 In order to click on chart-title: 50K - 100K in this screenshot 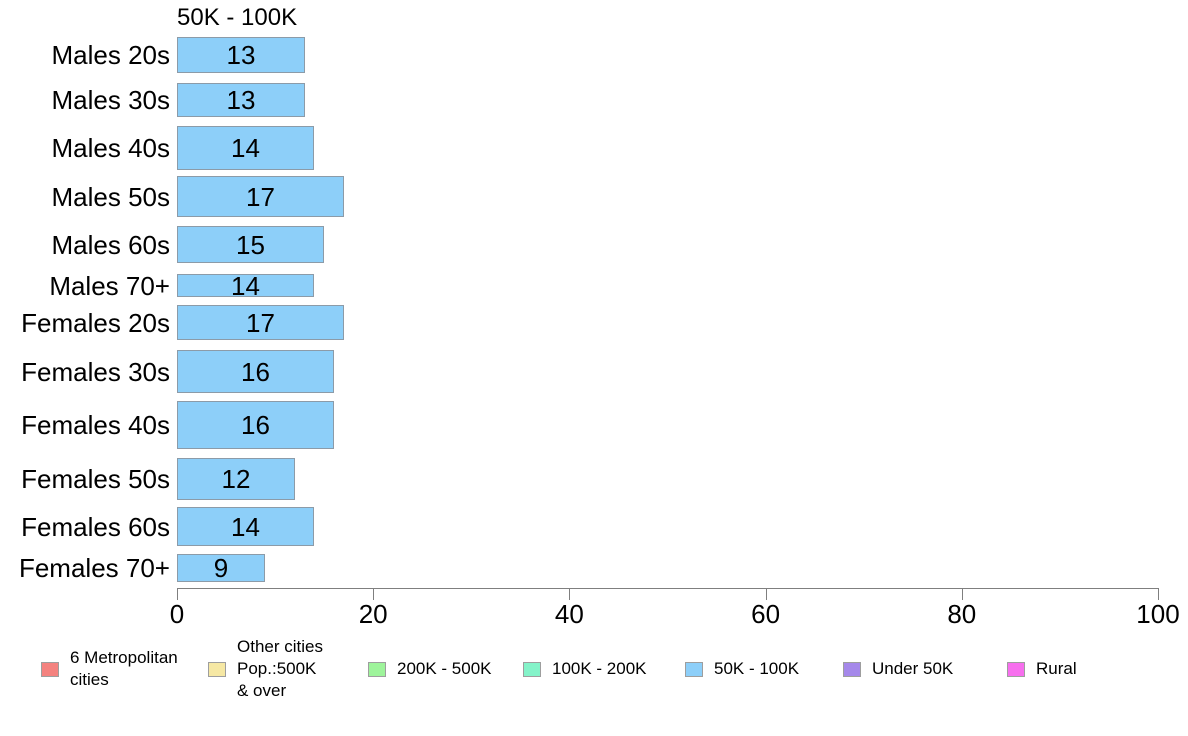, I will do `click(237, 17)`.